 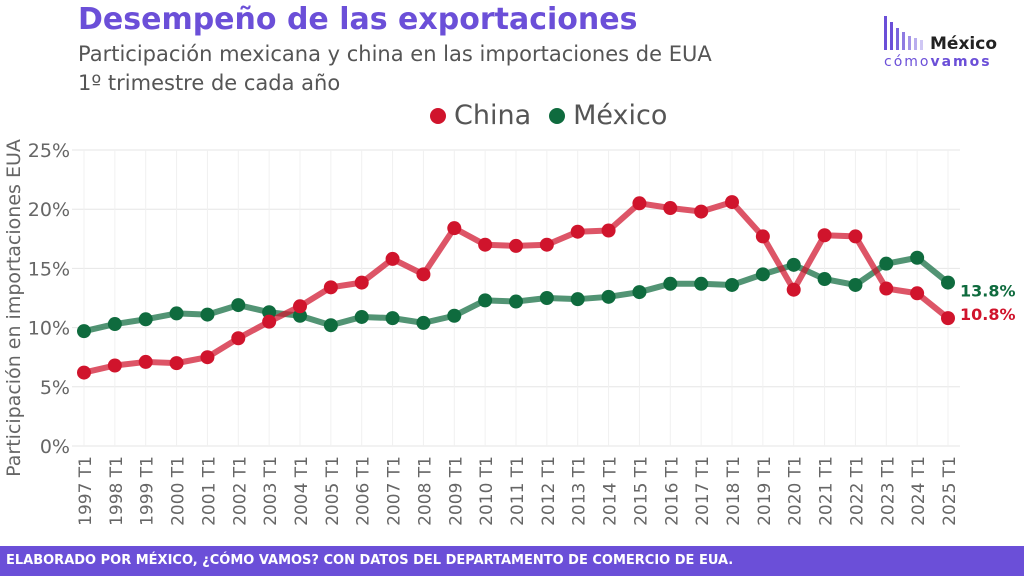 What do you see at coordinates (49, 151) in the screenshot?
I see `y-tick-label: 25%` at bounding box center [49, 151].